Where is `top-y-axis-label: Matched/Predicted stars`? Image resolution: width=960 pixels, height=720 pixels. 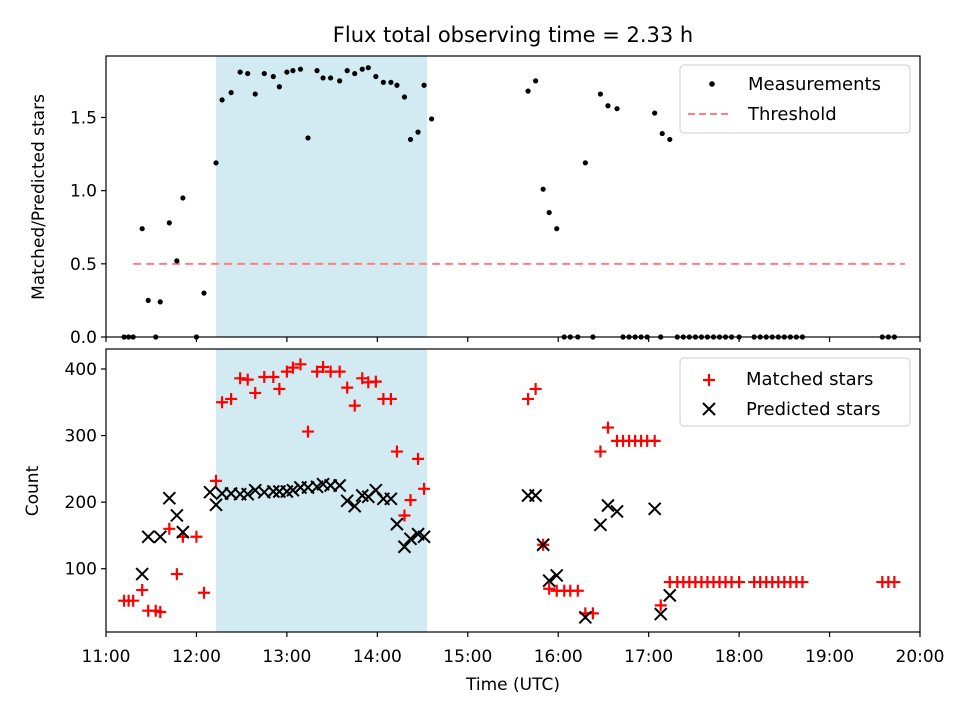
top-y-axis-label: Matched/Predicted stars is located at coordinates (39, 197).